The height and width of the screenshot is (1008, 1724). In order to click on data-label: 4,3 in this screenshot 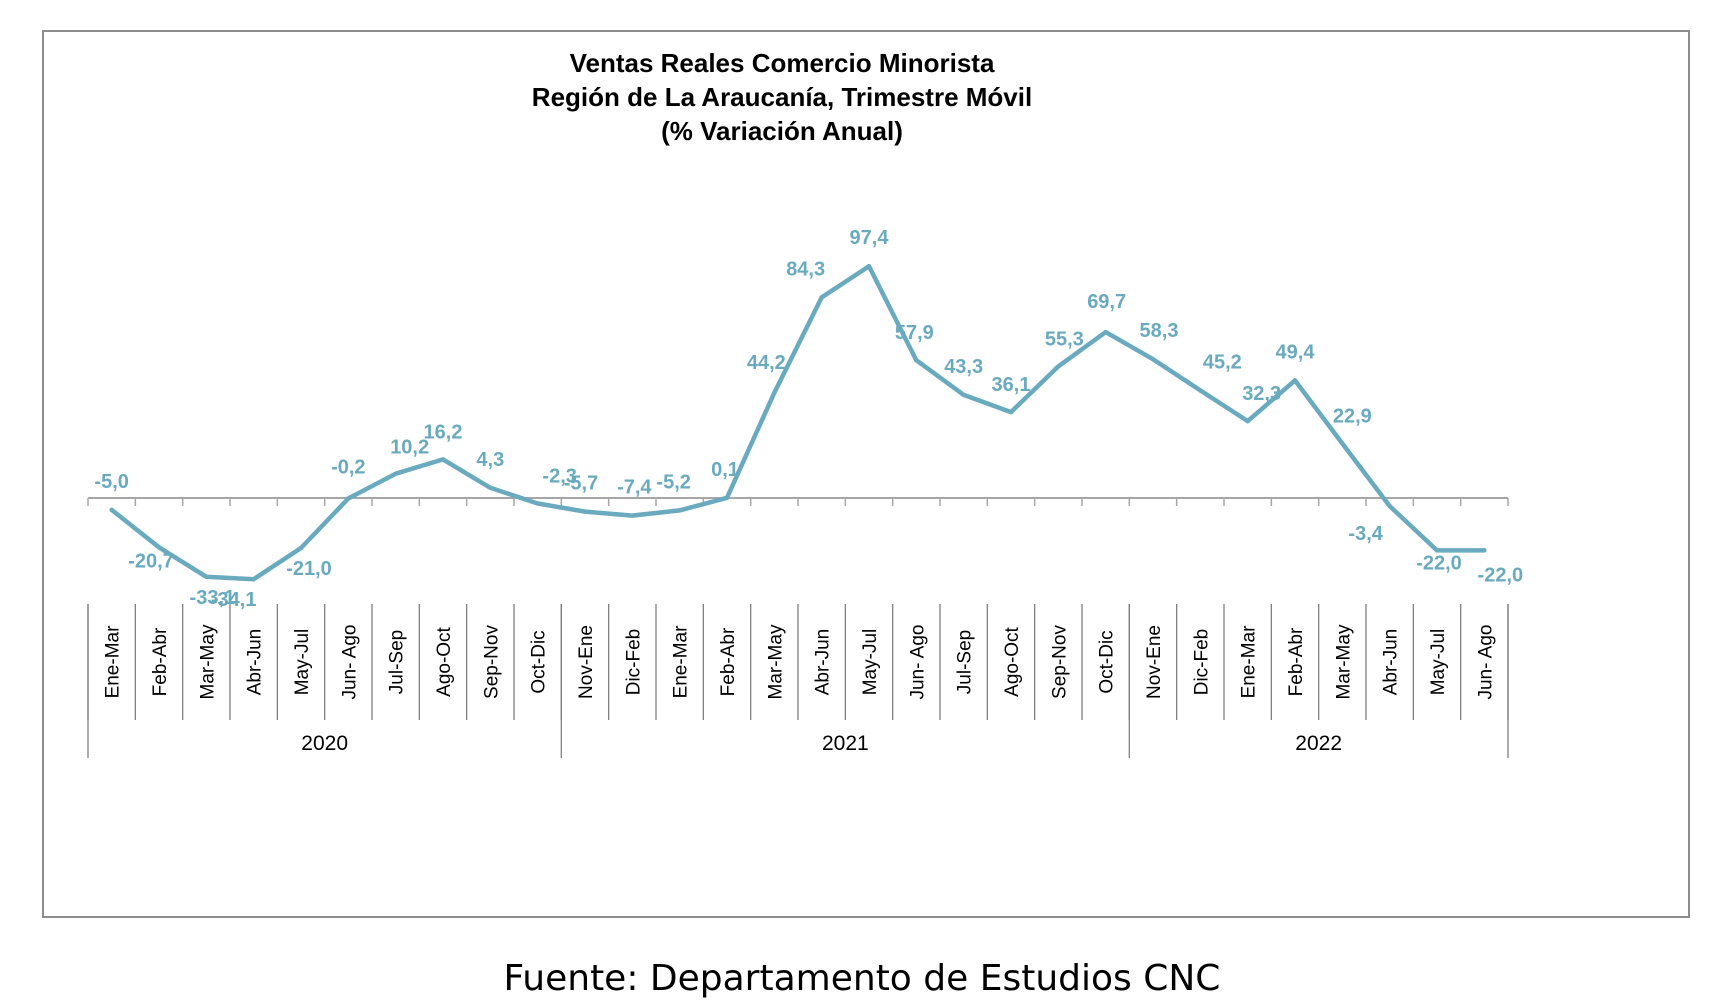, I will do `click(490, 460)`.